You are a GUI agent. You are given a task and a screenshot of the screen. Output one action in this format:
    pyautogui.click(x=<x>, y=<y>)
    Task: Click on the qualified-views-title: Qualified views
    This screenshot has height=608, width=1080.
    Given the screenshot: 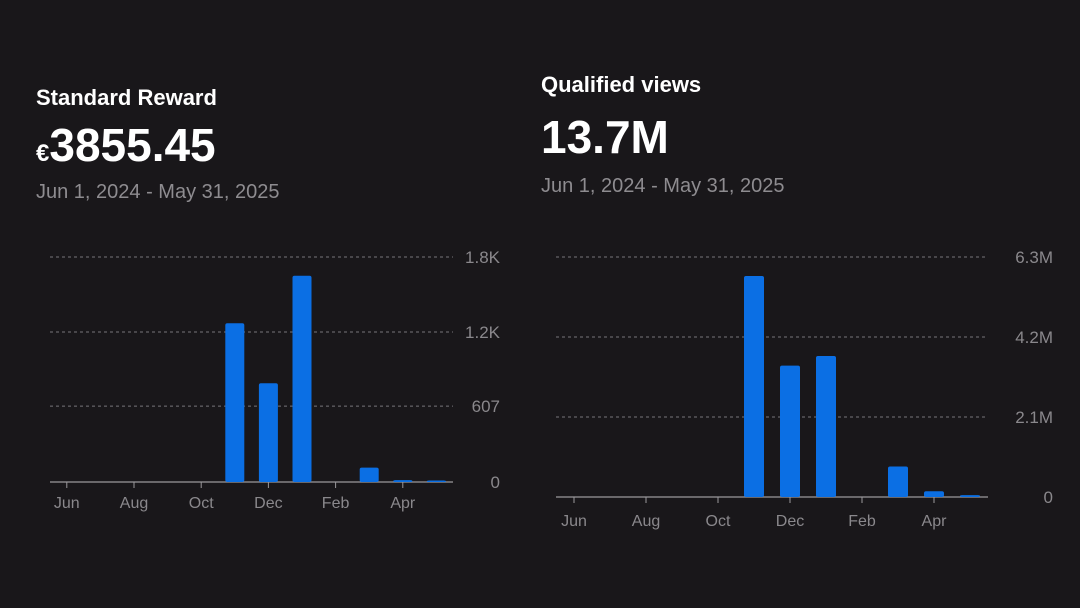 What is the action you would take?
    pyautogui.click(x=621, y=84)
    